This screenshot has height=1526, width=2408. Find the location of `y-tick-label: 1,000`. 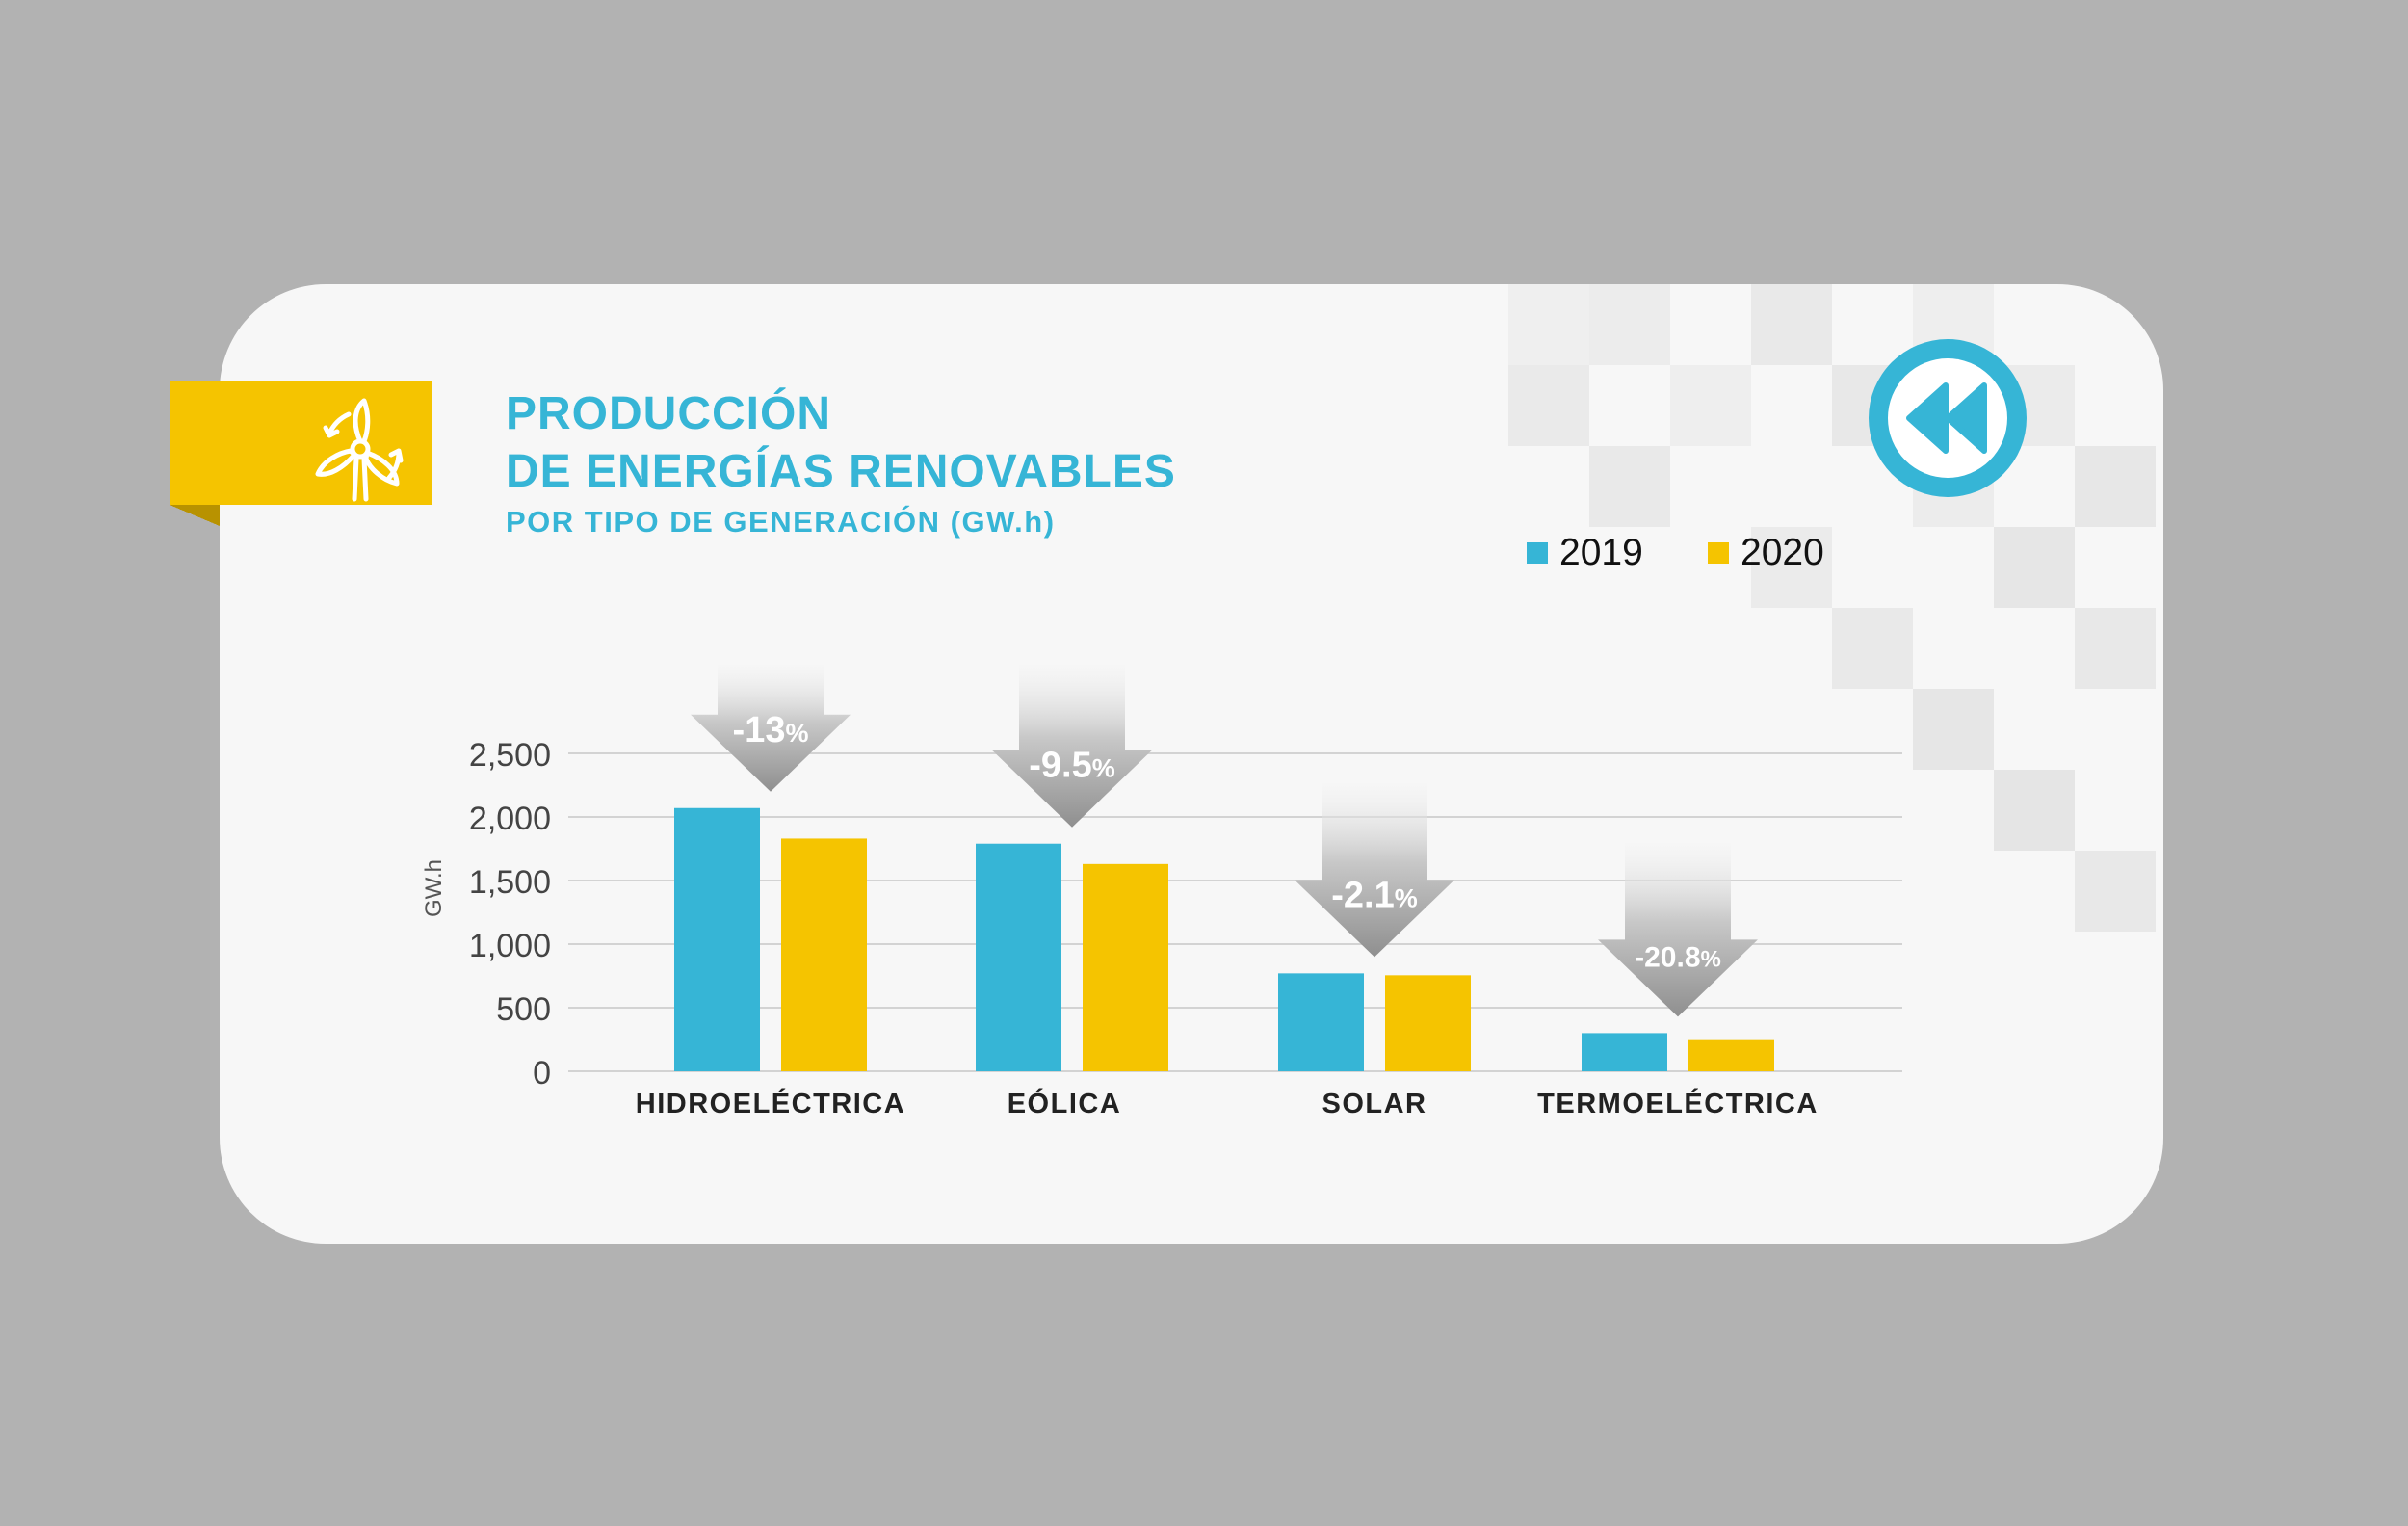

y-tick-label: 1,000 is located at coordinates (510, 946).